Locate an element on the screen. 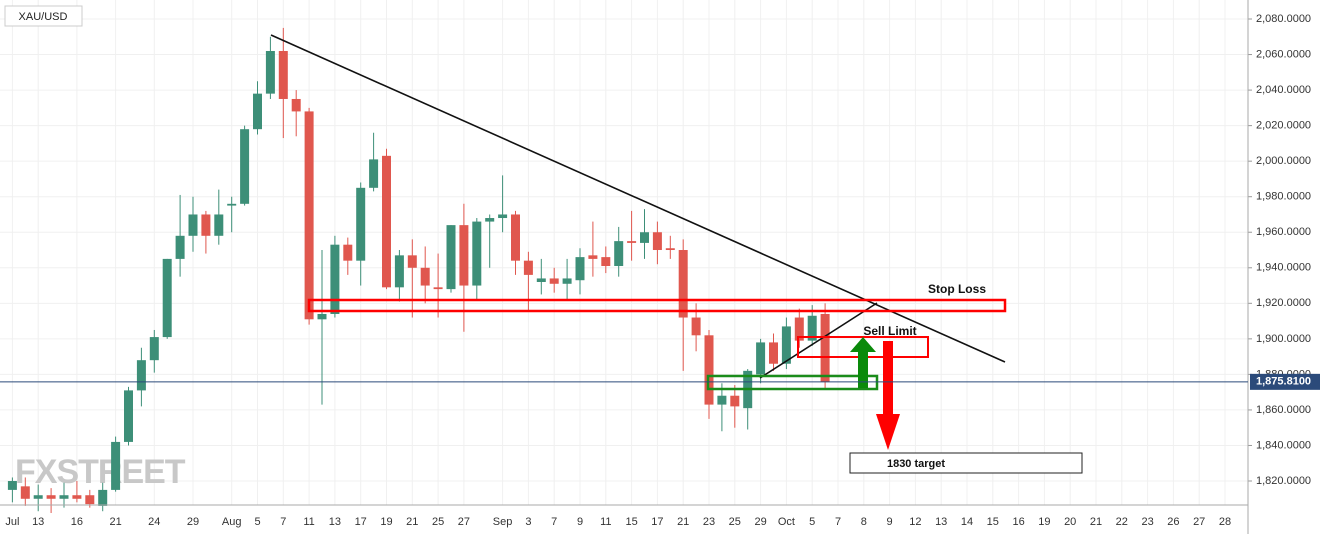 Image resolution: width=1320 pixels, height=534 pixels. symbol-box is located at coordinates (43, 16).